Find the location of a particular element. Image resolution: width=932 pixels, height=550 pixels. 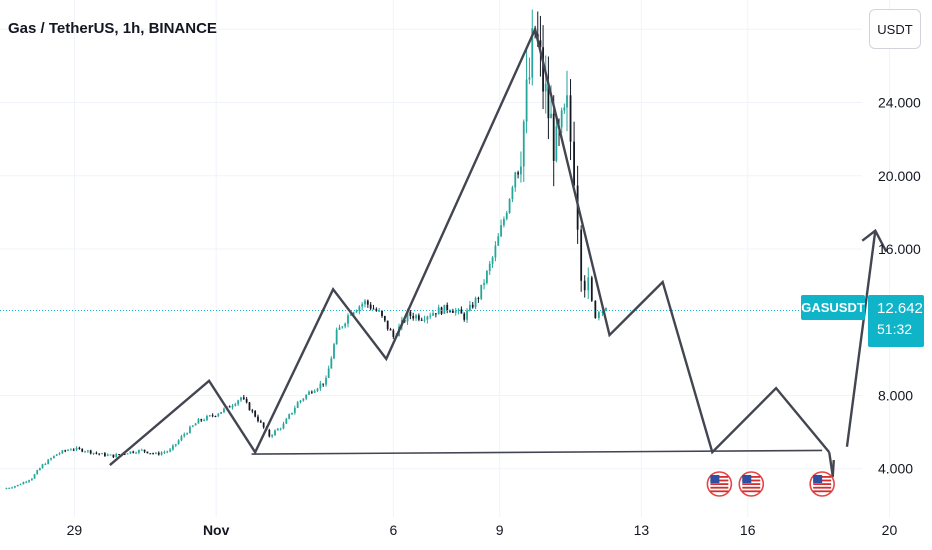

neckline-support-line is located at coordinates (537, 452).